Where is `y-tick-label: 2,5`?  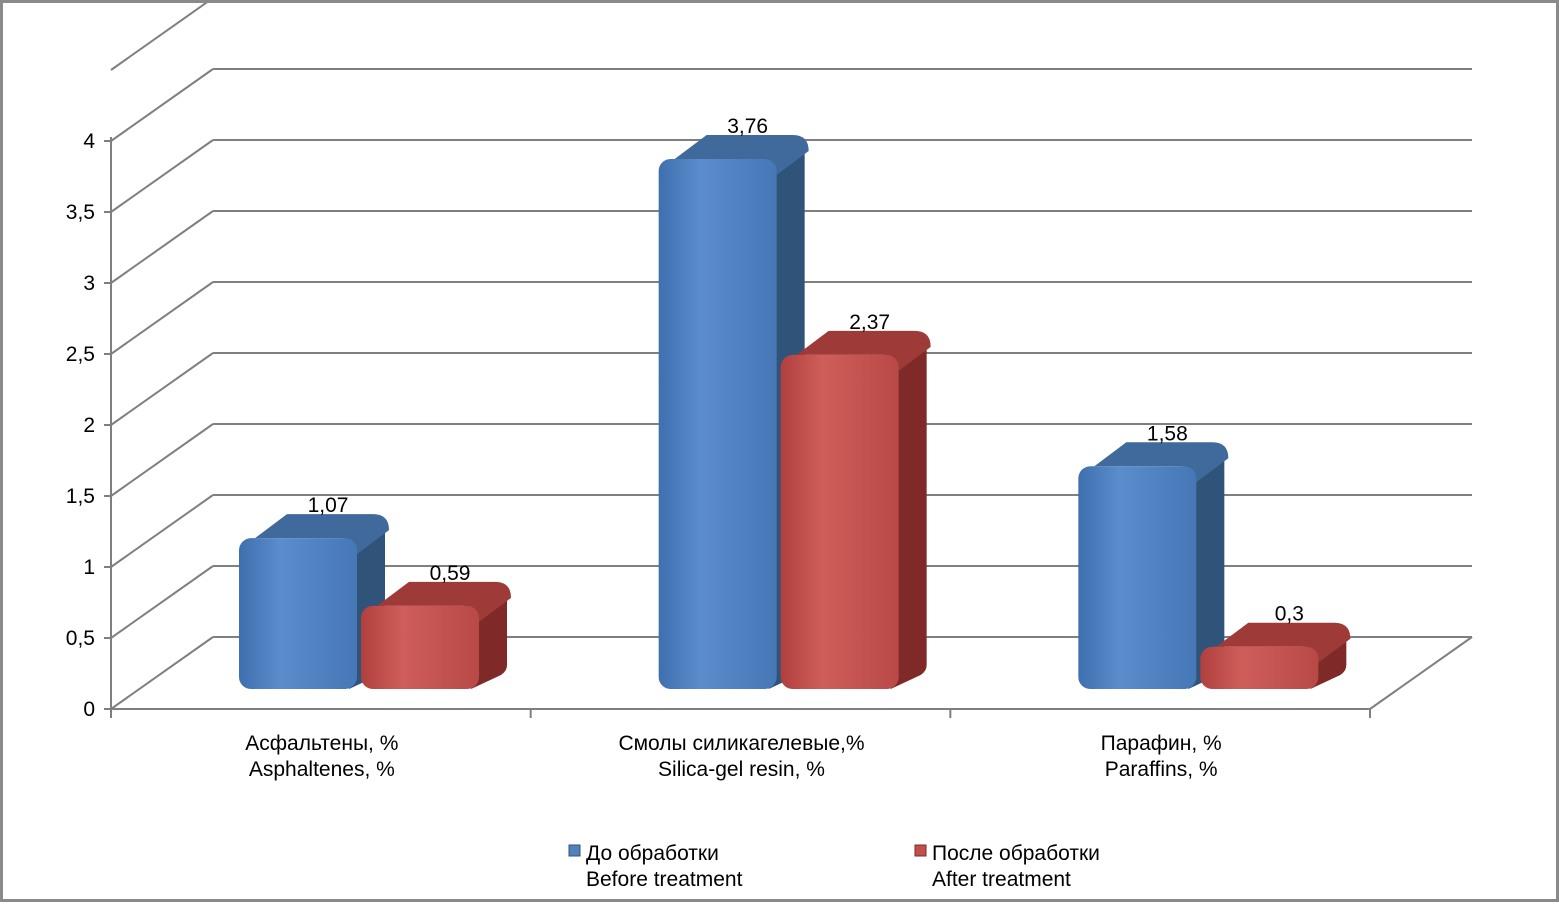
y-tick-label: 2,5 is located at coordinates (80, 354).